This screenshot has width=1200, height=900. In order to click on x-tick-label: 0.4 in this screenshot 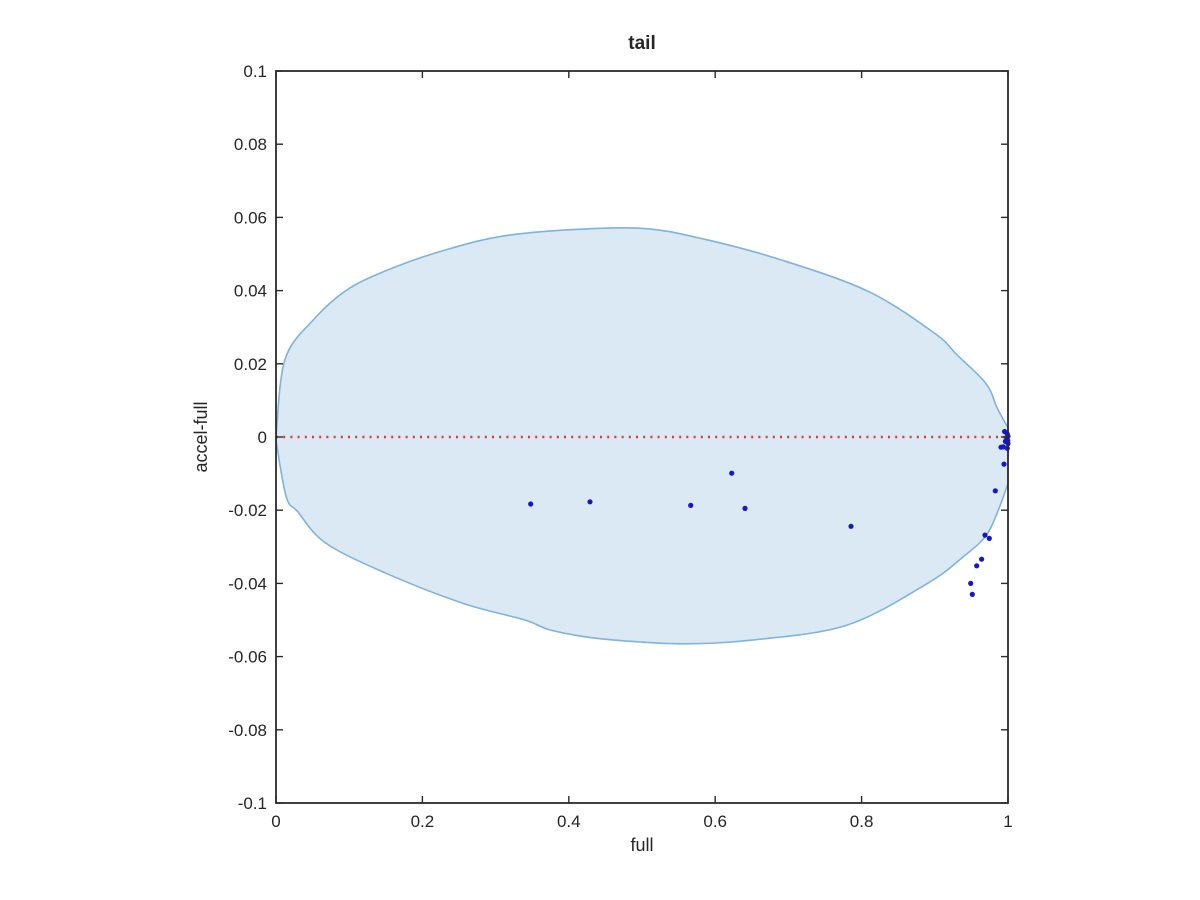, I will do `click(569, 821)`.